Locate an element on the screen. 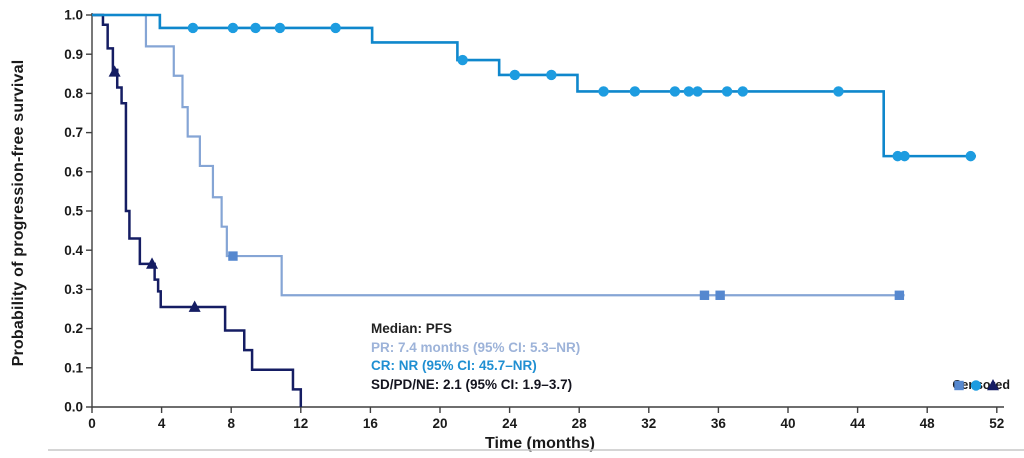  y-tick-label: 0.7 is located at coordinates (73, 132).